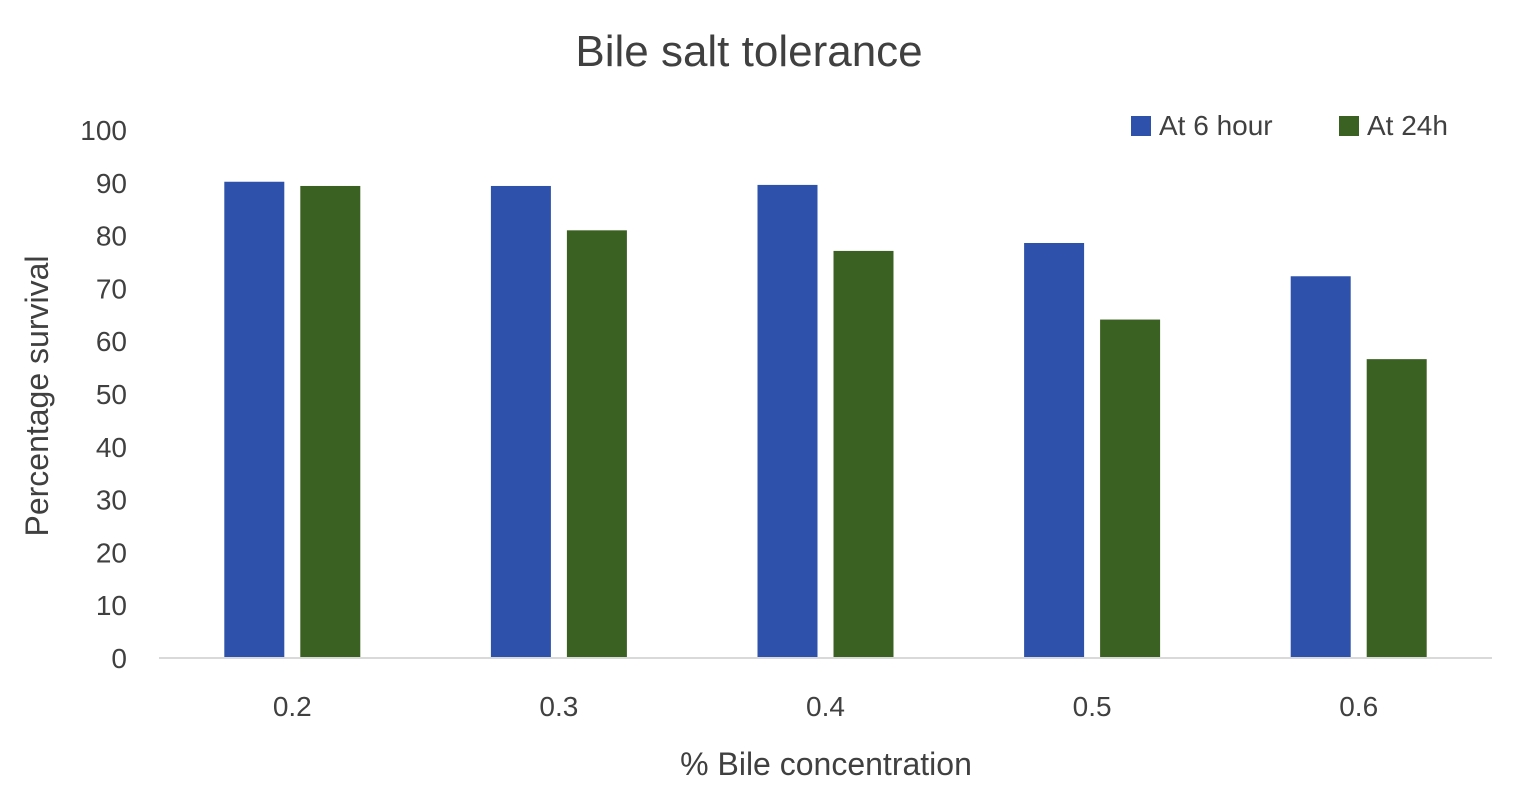 This screenshot has width=1516, height=802. I want to click on chart-title: Bile salt tolerance, so click(748, 51).